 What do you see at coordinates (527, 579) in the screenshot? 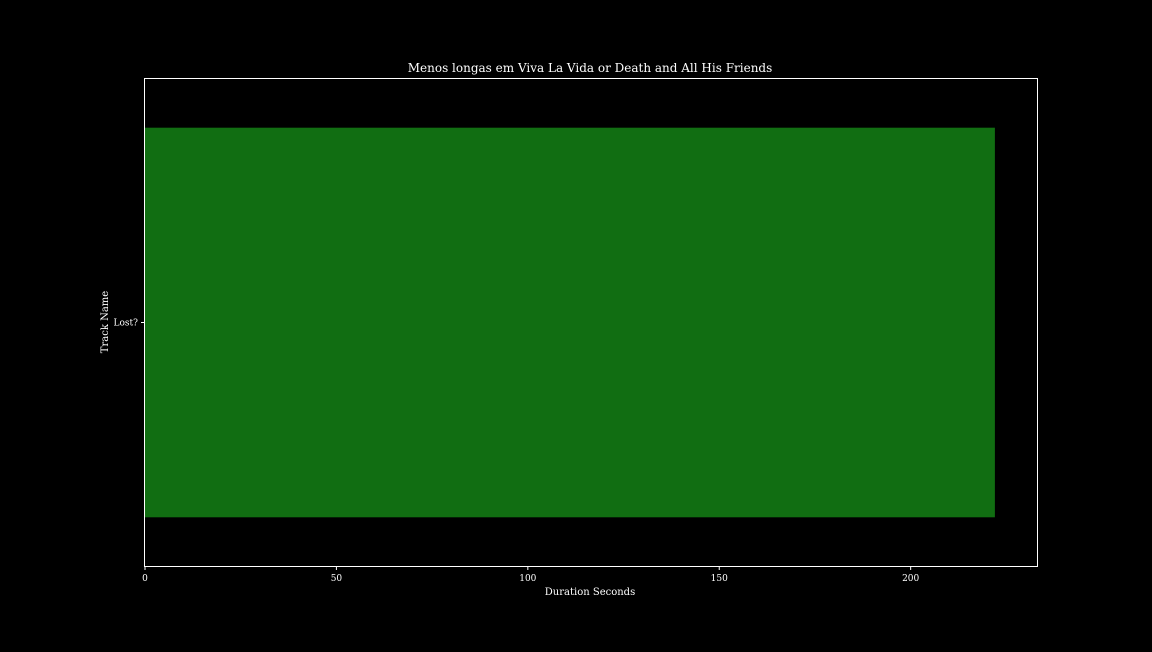
I see `x-tick-label: 100` at bounding box center [527, 579].